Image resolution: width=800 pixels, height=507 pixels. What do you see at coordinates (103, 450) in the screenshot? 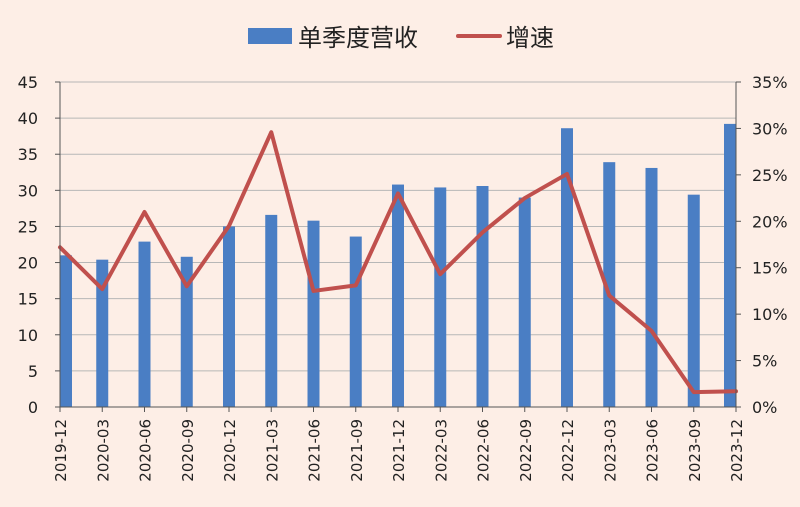
I see `x-axis-tick-label: 2020-03` at bounding box center [103, 450].